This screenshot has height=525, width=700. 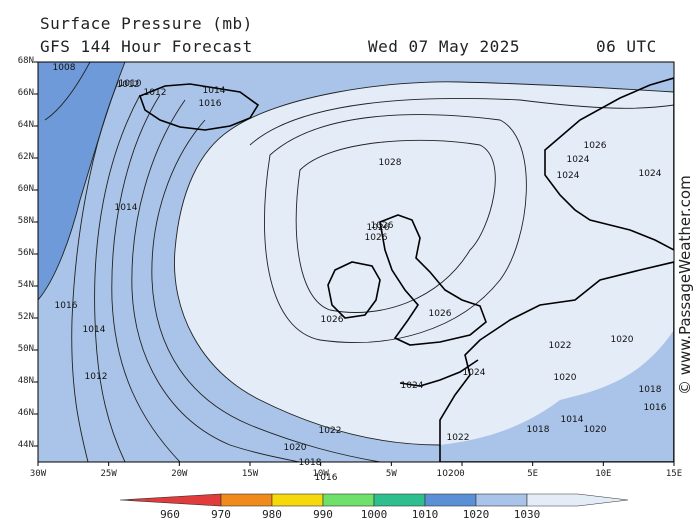 What do you see at coordinates (556, 361) in the screenshot?
I see `europe` at bounding box center [556, 361].